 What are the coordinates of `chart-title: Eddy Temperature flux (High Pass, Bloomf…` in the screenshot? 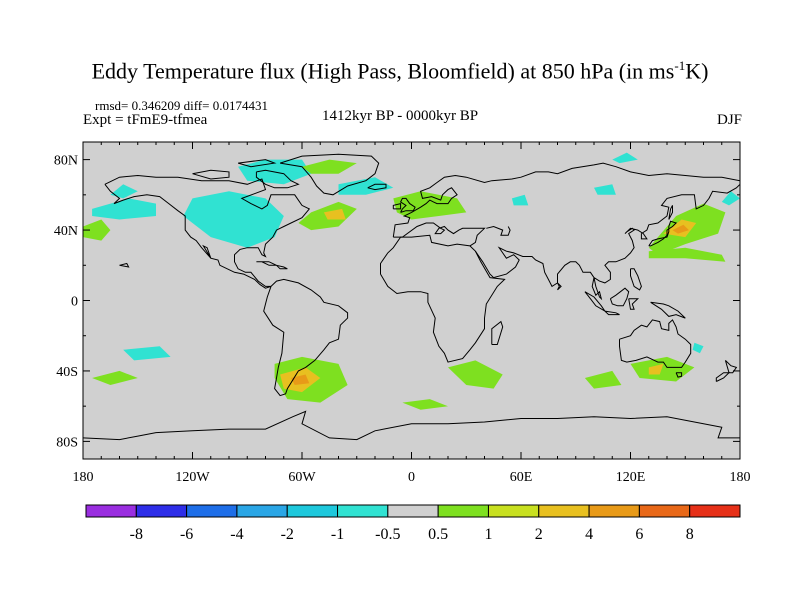 It's located at (400, 71).